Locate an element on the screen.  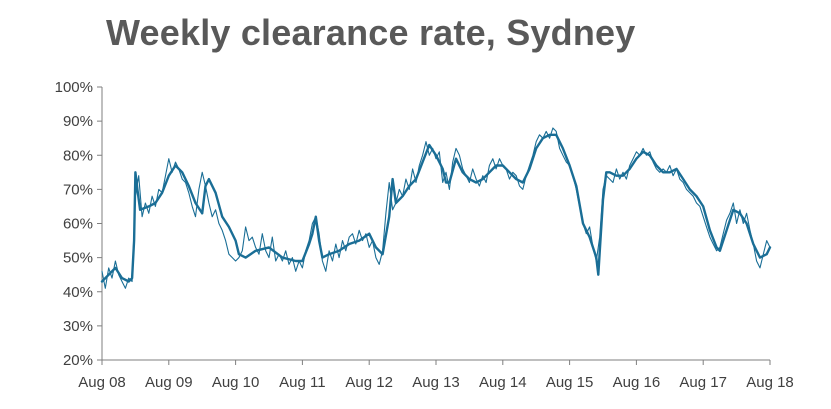
x-tick-label: Aug 08 is located at coordinates (102, 382).